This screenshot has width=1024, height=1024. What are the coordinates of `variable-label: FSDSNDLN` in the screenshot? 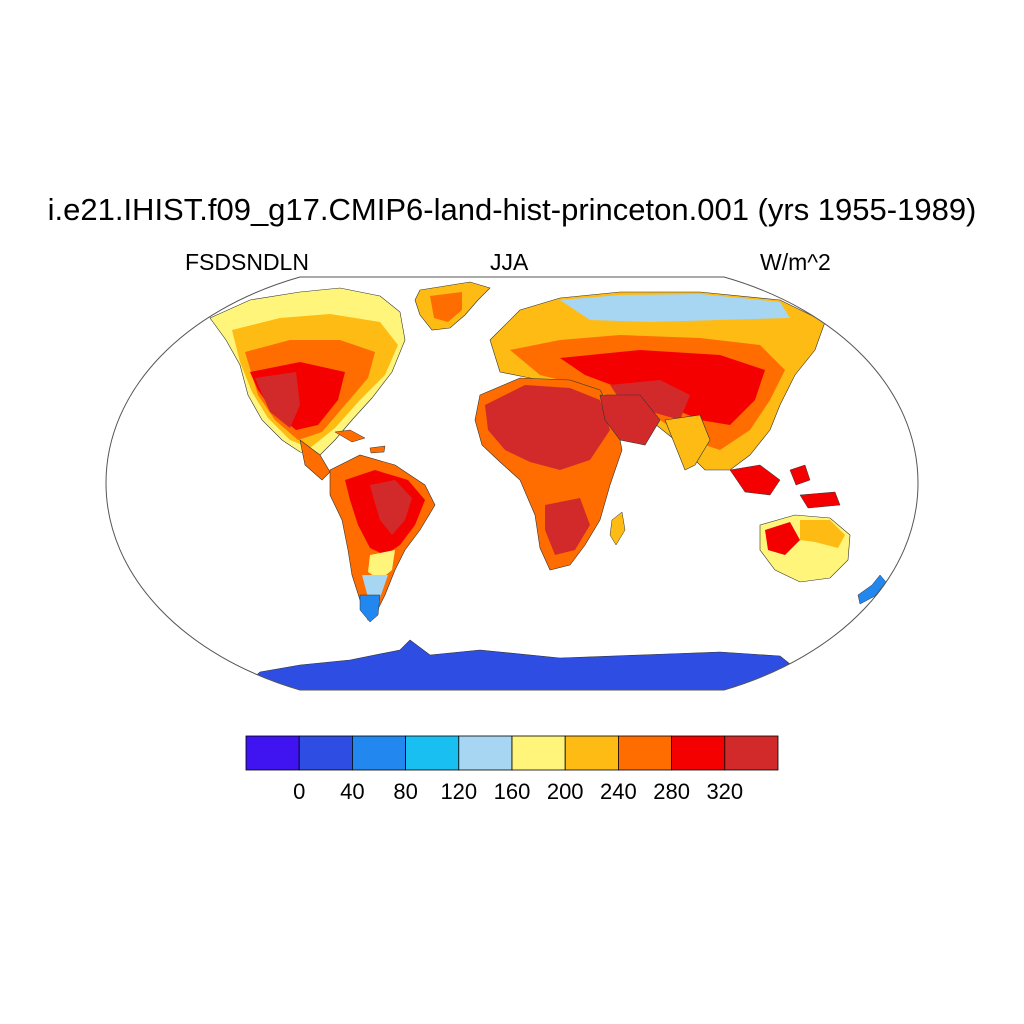 It's located at (247, 262).